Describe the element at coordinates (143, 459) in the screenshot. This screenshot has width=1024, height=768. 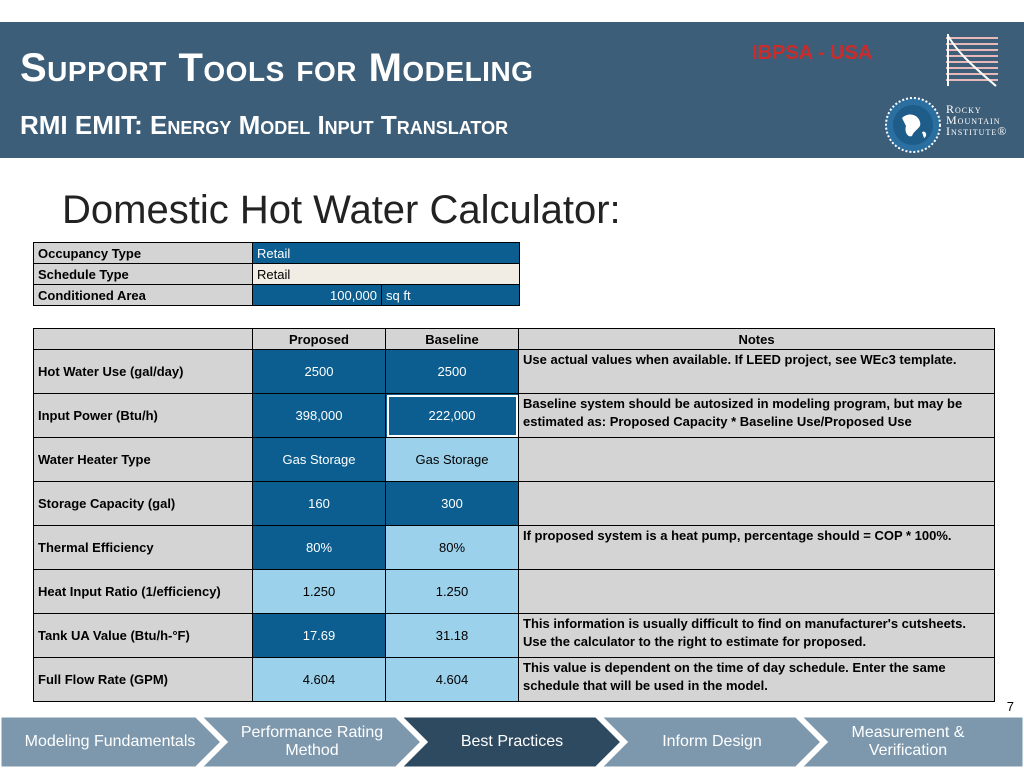
I see `row-label: Water Heater Type` at that location.